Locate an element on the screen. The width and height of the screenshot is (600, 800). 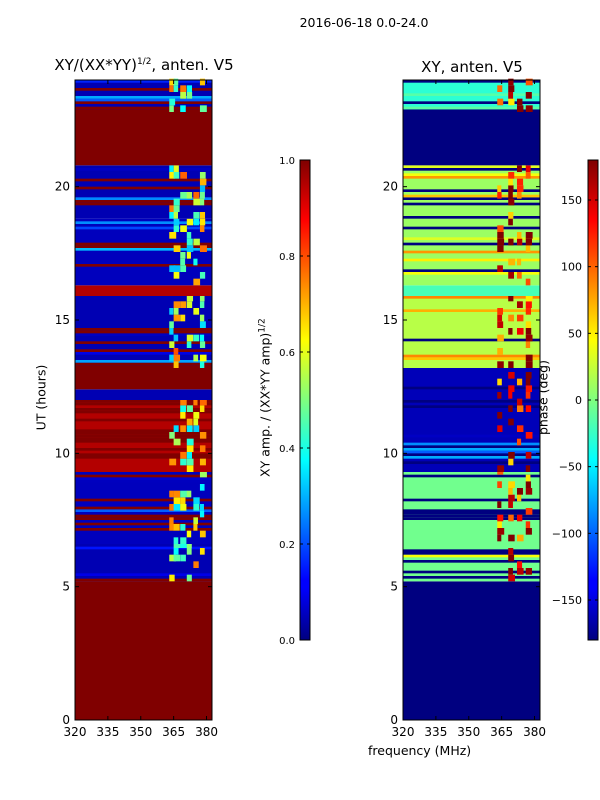
colorbar-tick-label: 0.0 is located at coordinates (287, 641).